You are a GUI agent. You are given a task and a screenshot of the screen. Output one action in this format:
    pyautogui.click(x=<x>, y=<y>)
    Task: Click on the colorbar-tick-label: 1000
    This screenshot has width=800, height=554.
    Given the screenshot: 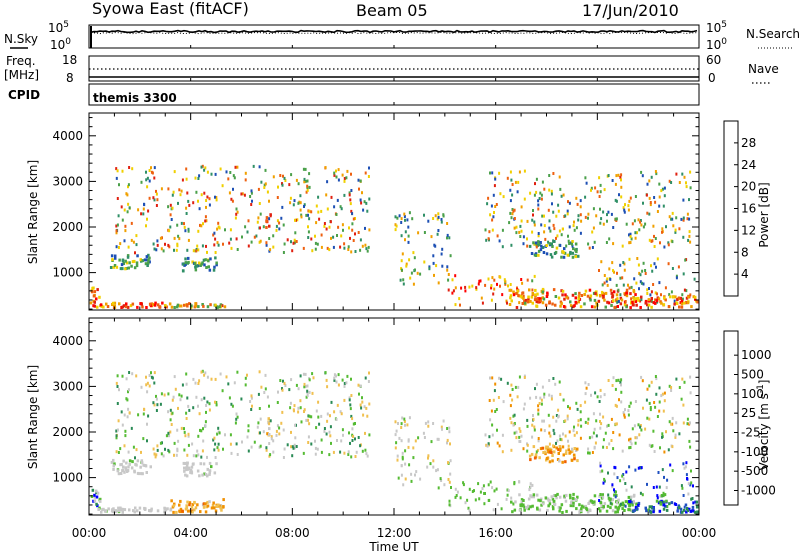 What is the action you would take?
    pyautogui.click(x=756, y=355)
    